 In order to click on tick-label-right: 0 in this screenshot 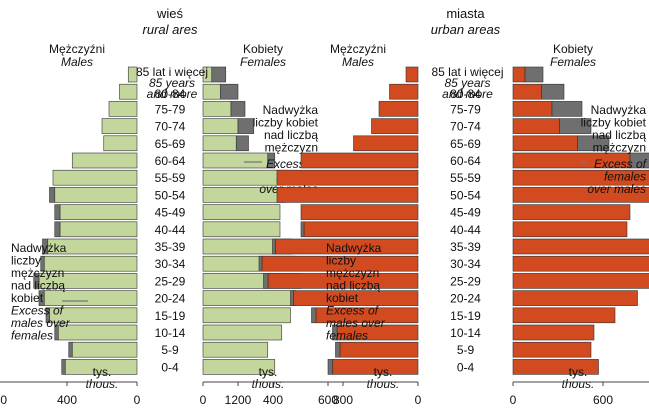, I will do `click(203, 400)`.